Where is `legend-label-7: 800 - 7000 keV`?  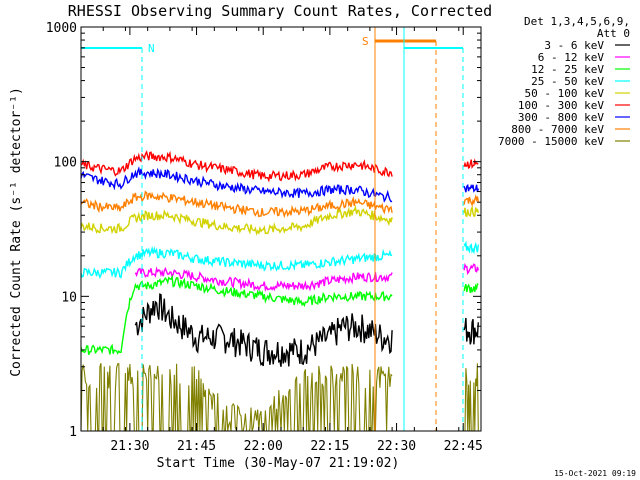 legend-label-7: 800 - 7000 keV is located at coordinates (557, 129).